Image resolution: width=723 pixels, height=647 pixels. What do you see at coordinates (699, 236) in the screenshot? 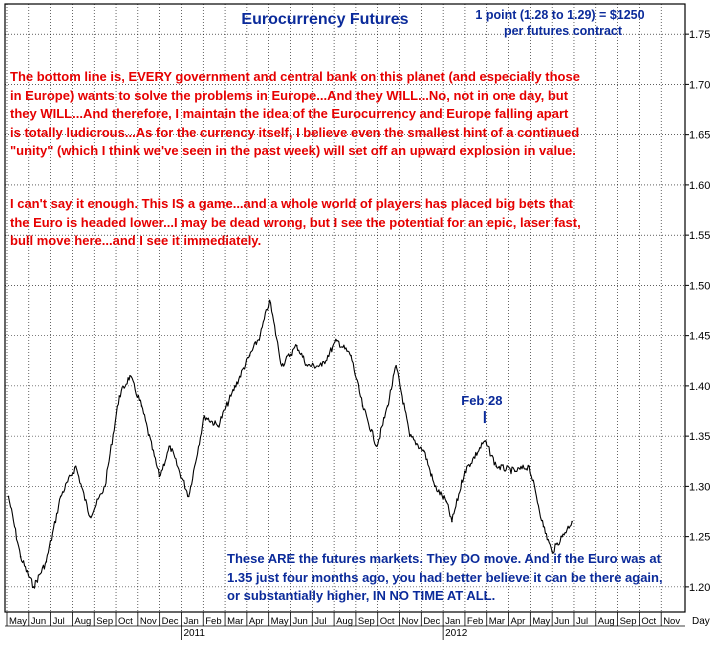
I see `y-tick-label: 1.55` at bounding box center [699, 236].